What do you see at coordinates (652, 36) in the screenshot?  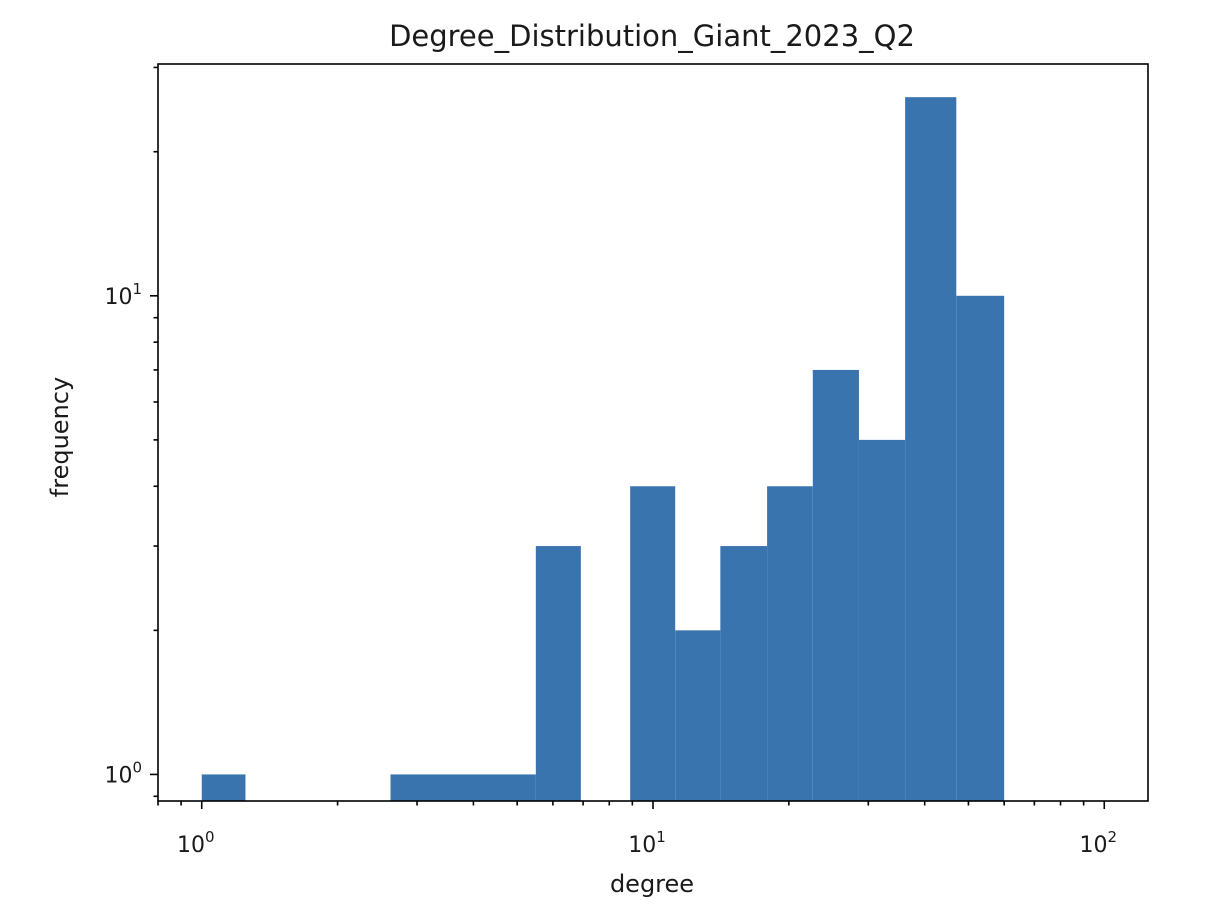 I see `chart-title: Degree_Distribution_Giant_2023_Q2` at bounding box center [652, 36].